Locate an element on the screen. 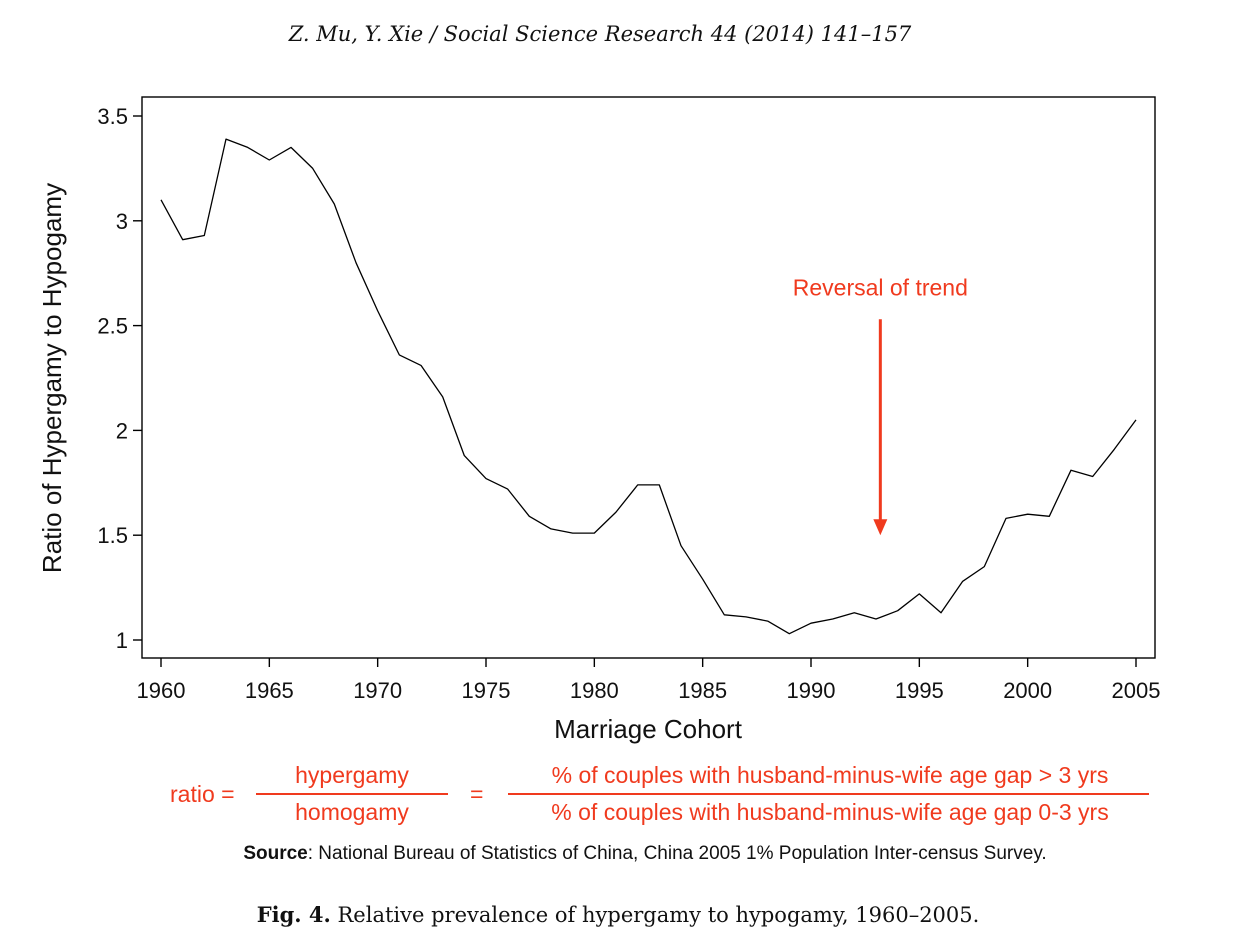 The image size is (1236, 948). annotation-arrow-head is located at coordinates (880, 527).